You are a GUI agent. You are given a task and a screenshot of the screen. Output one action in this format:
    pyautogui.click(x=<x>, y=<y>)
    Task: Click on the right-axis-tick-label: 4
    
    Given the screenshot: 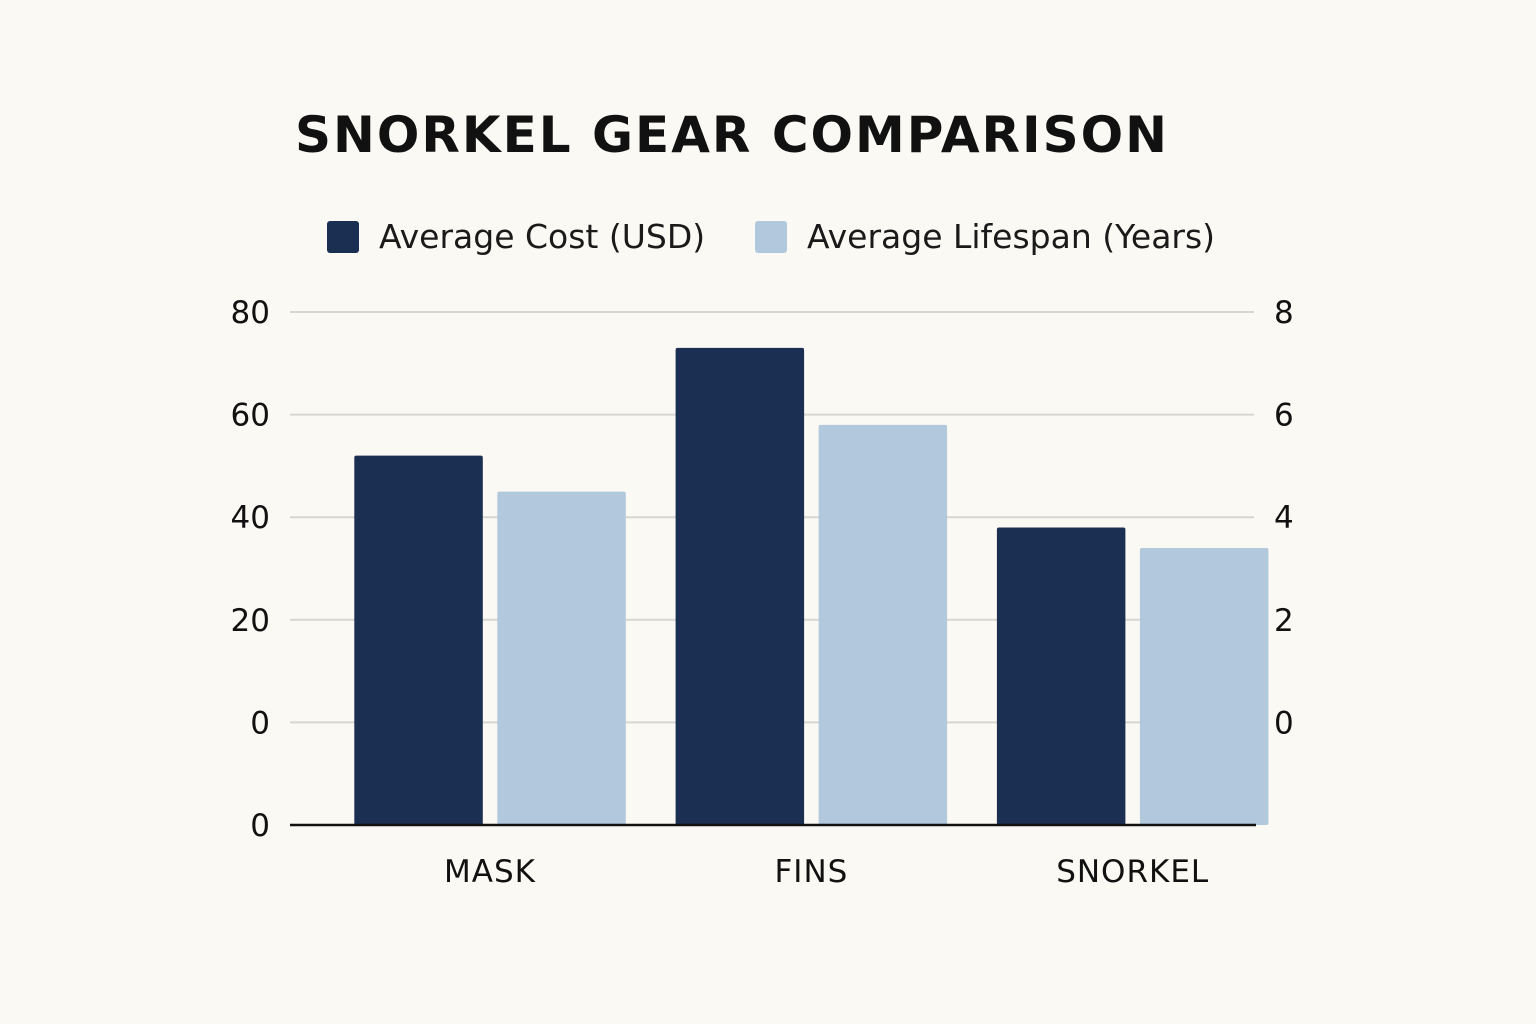 What is the action you would take?
    pyautogui.click(x=1284, y=518)
    